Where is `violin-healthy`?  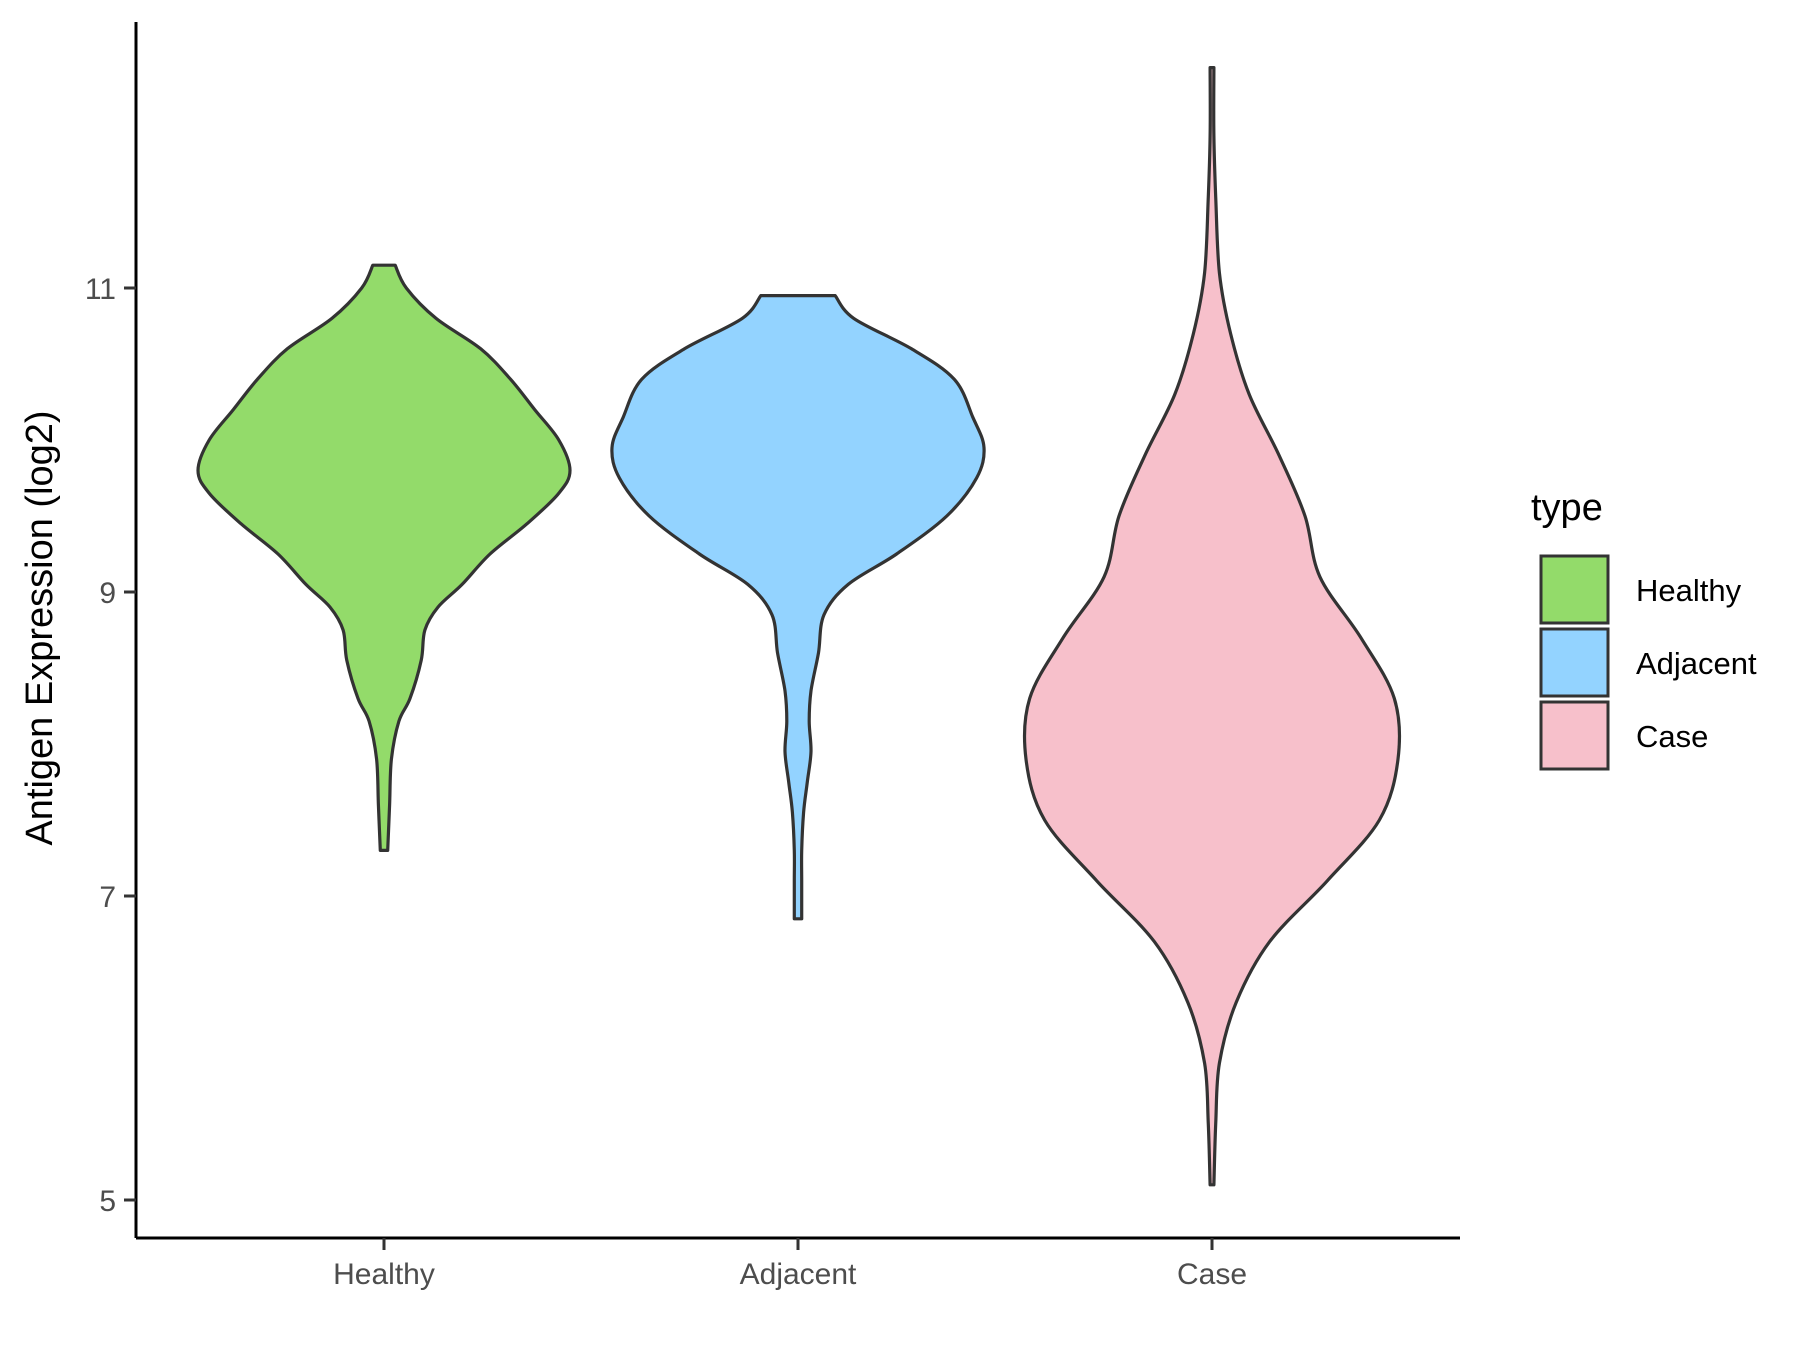 violin-healthy is located at coordinates (384, 557).